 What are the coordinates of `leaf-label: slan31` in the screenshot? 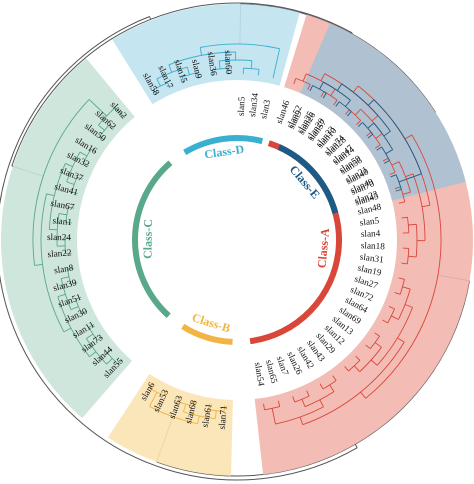 It's located at (372, 257).